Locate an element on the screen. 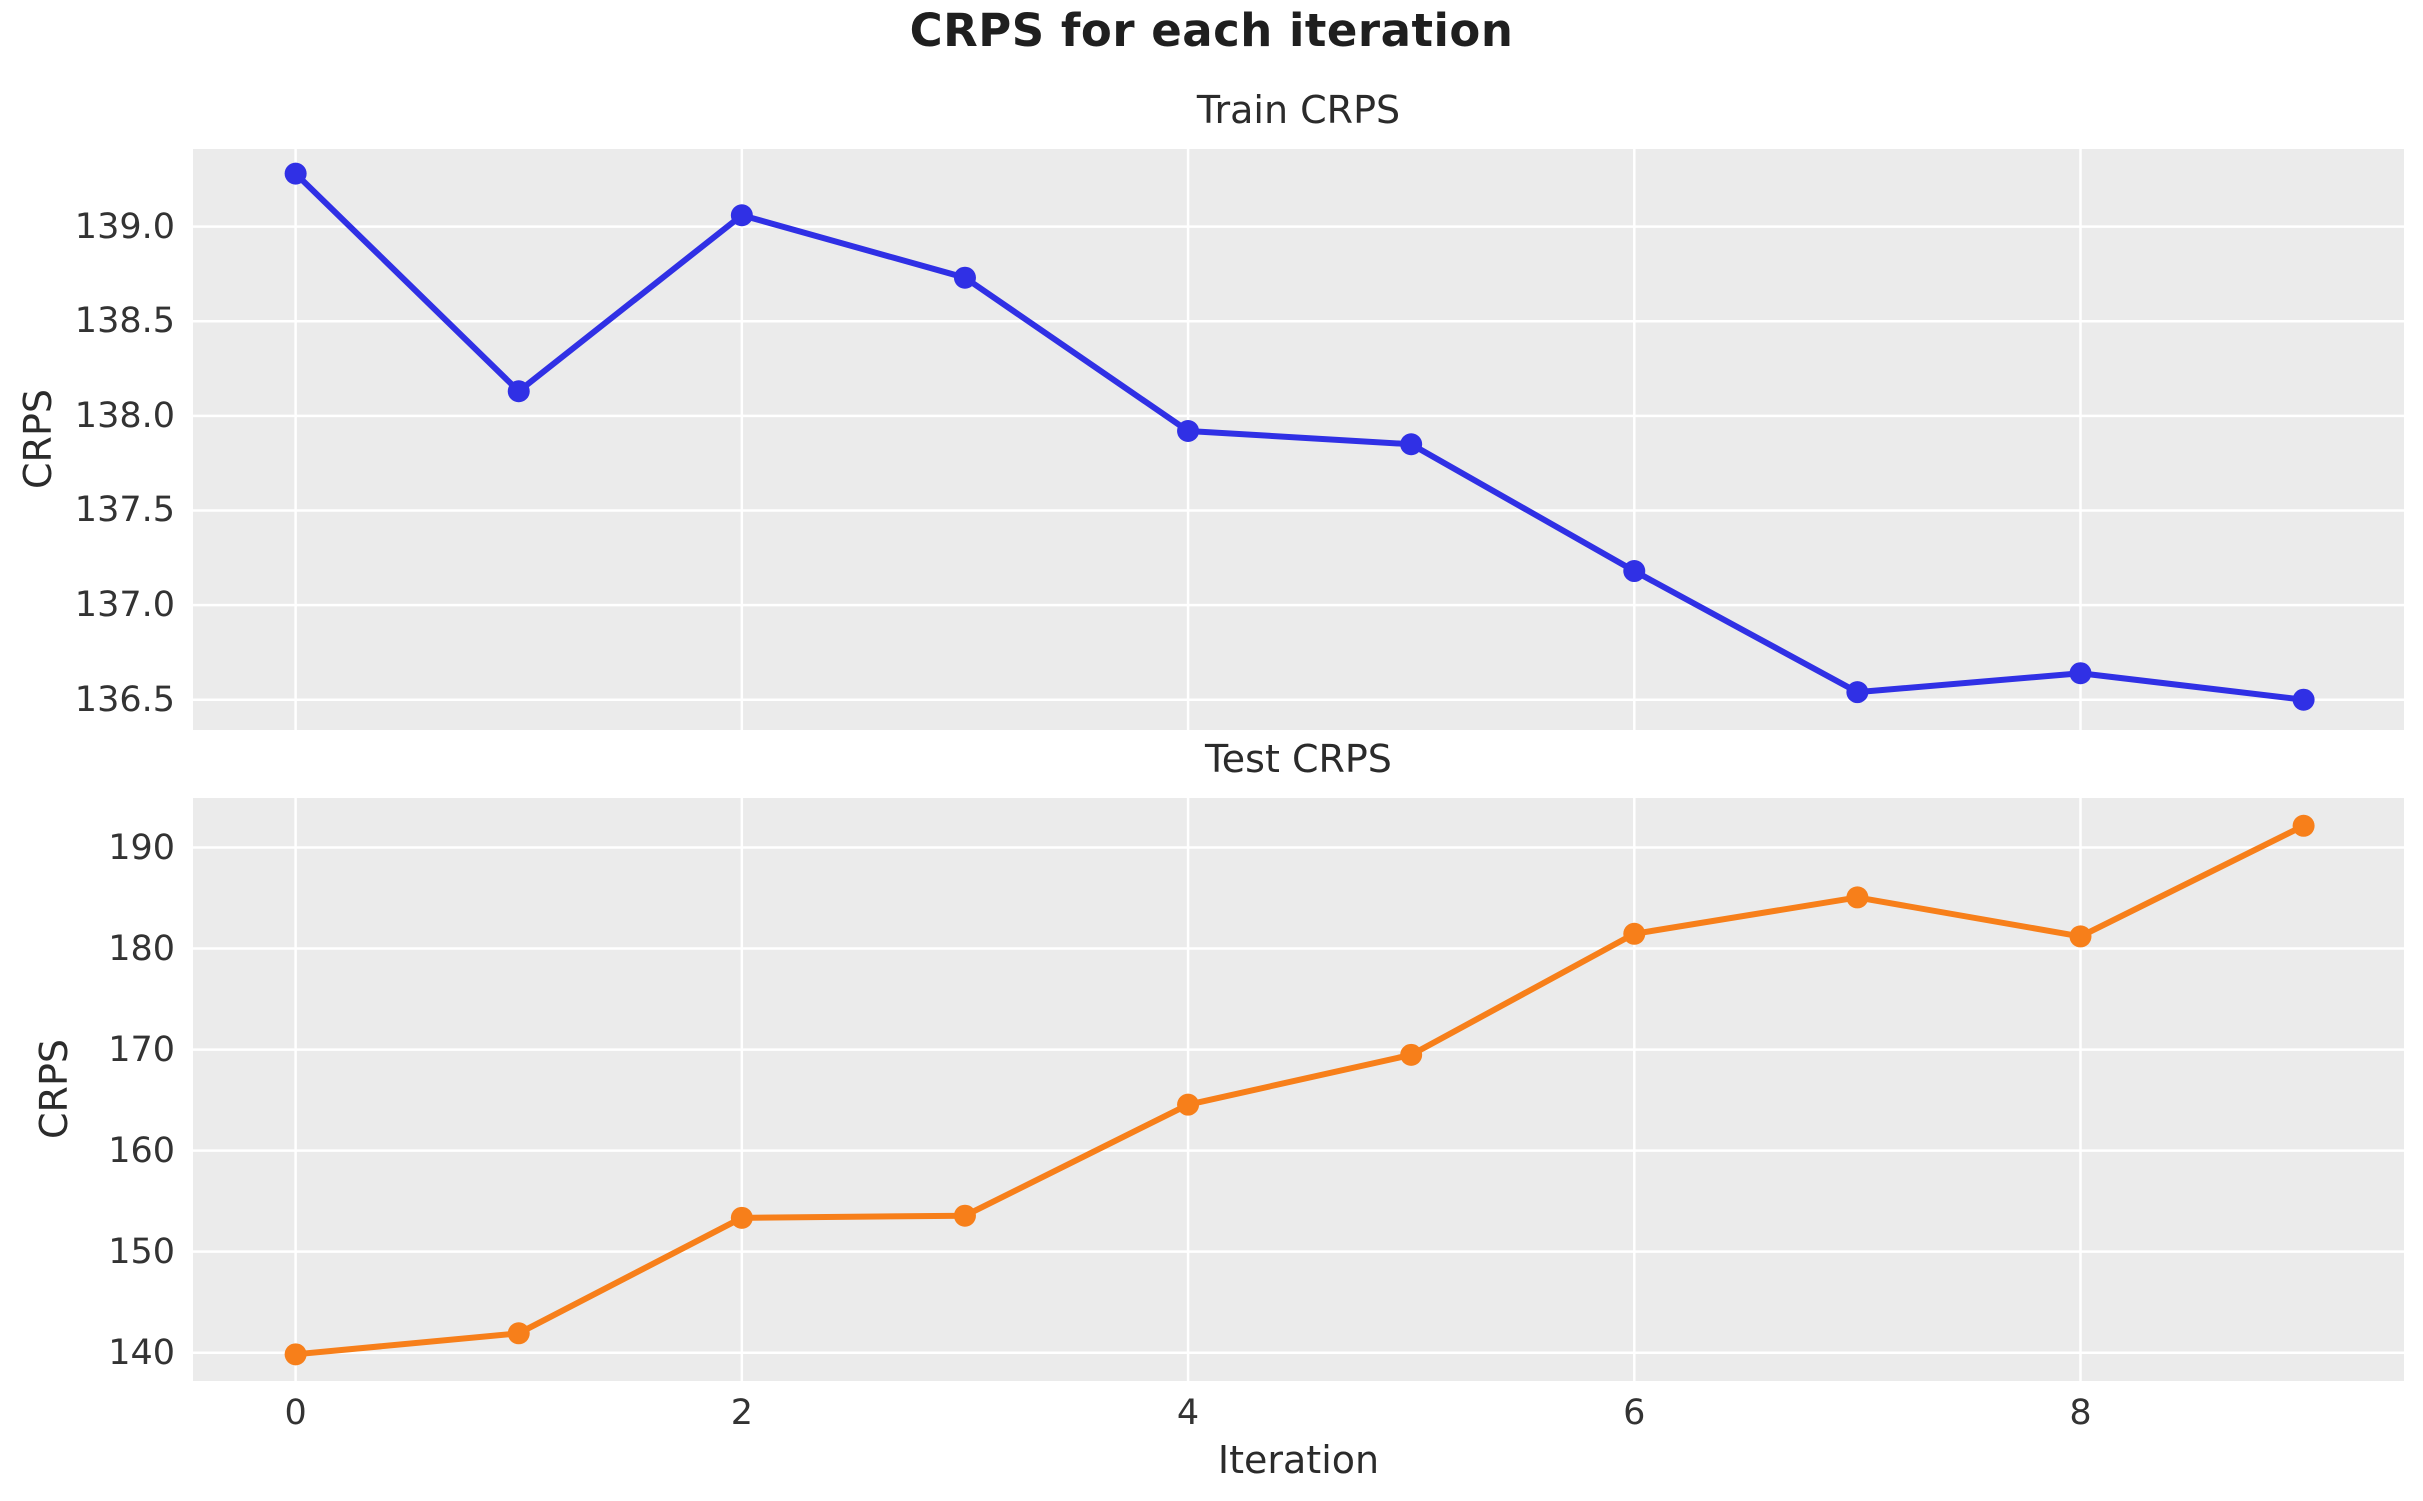 The height and width of the screenshot is (1501, 2423). y-tick-label: 180 is located at coordinates (141, 948).